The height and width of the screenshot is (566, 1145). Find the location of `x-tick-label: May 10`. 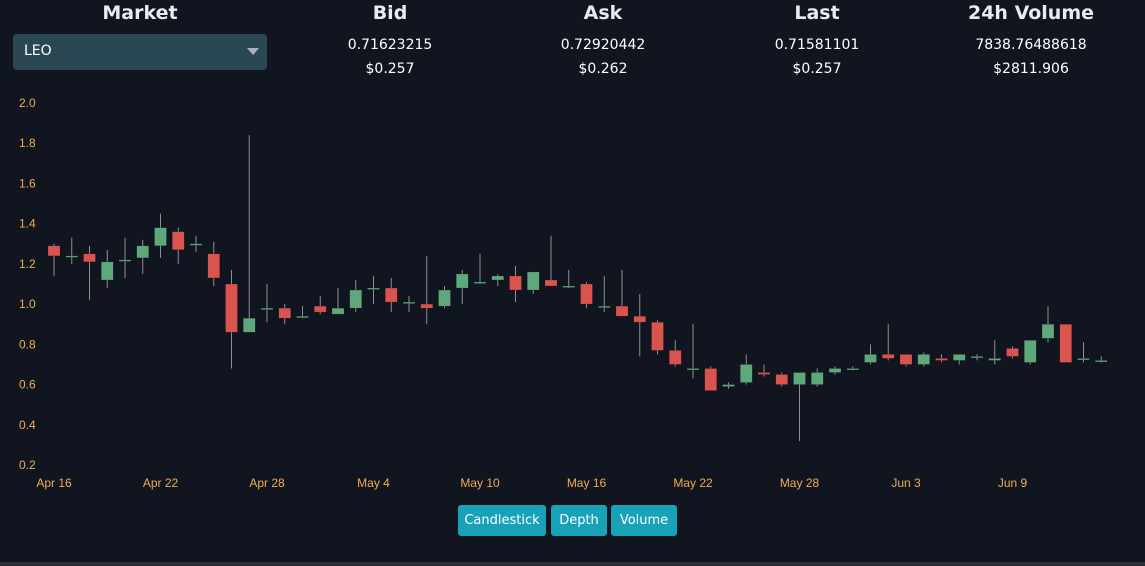

x-tick-label: May 10 is located at coordinates (480, 483).